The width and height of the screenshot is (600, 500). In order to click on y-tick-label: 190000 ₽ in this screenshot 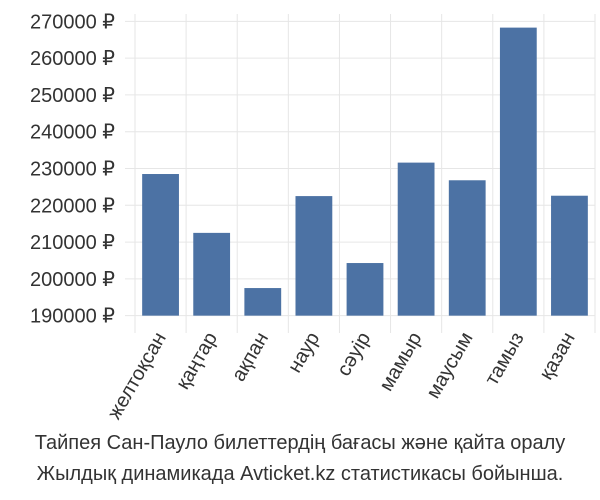, I will do `click(72, 317)`.